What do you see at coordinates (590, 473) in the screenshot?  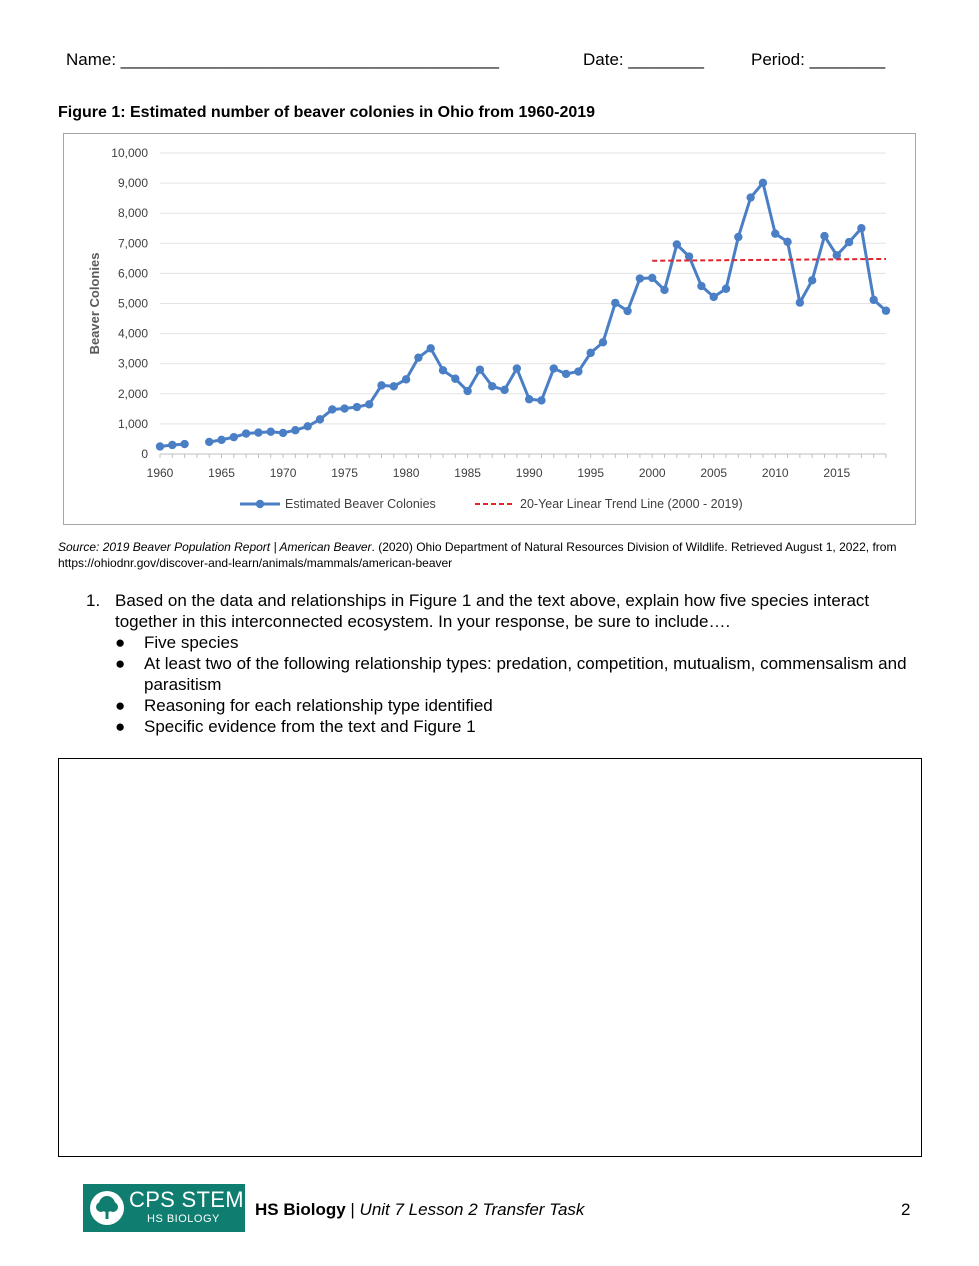 I see `x-tick-label: 1995` at bounding box center [590, 473].